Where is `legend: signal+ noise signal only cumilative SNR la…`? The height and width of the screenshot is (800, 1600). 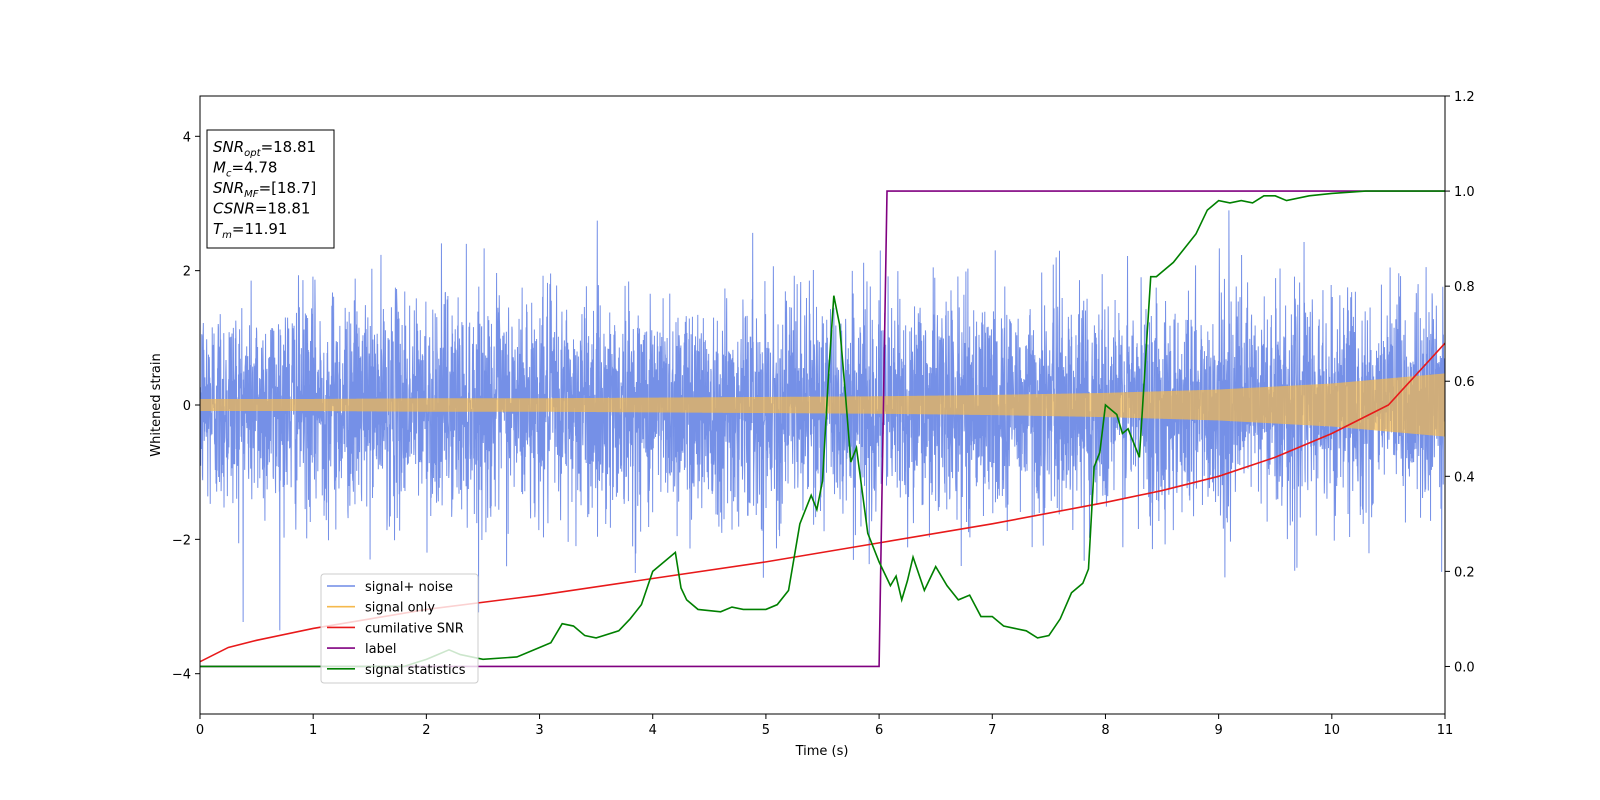
legend: signal+ noise signal only cumilative SNR la… is located at coordinates (399, 628).